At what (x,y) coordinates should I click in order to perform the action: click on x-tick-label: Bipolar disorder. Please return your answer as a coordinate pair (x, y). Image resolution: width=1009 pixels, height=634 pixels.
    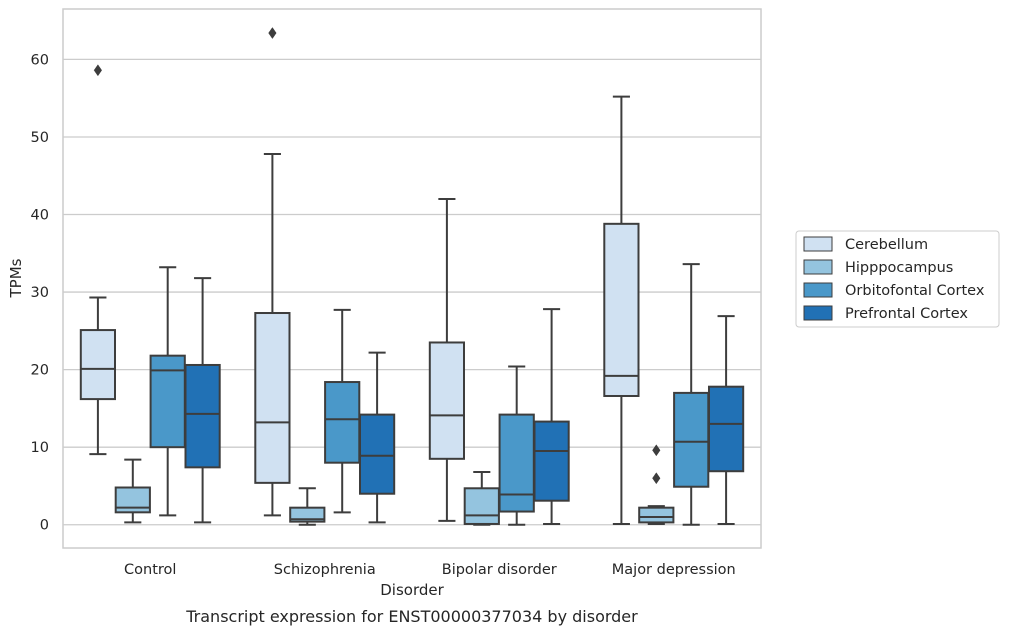
    Looking at the image, I should click on (499, 570).